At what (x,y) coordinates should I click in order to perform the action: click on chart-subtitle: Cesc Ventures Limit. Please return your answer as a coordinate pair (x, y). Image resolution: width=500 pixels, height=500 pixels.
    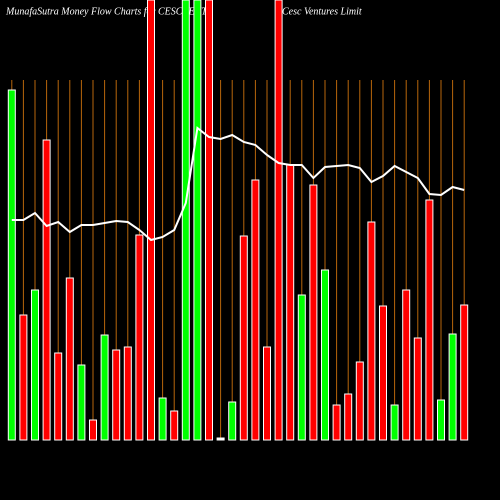
    Looking at the image, I should click on (322, 11).